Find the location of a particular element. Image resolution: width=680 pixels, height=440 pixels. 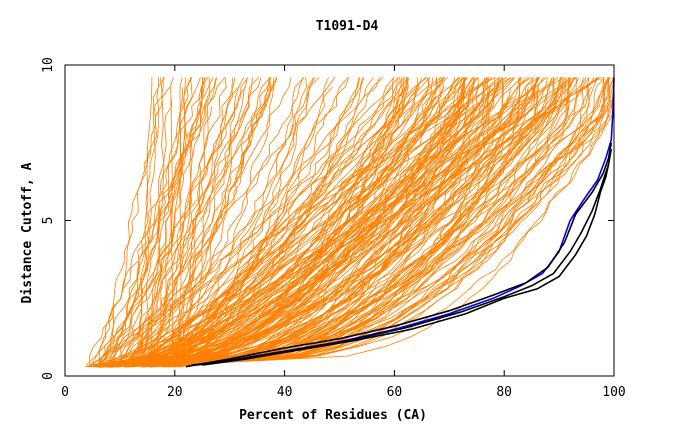

y-axis-label: Distance Cutoff, A is located at coordinates (27, 232).